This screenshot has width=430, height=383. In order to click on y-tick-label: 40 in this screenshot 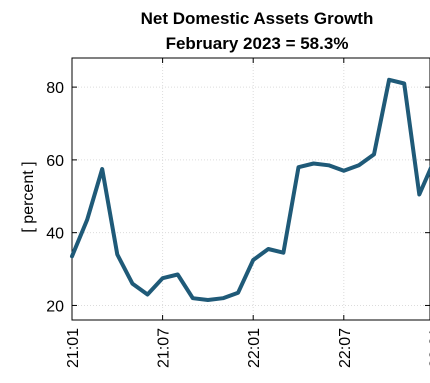, I will do `click(55, 234)`.